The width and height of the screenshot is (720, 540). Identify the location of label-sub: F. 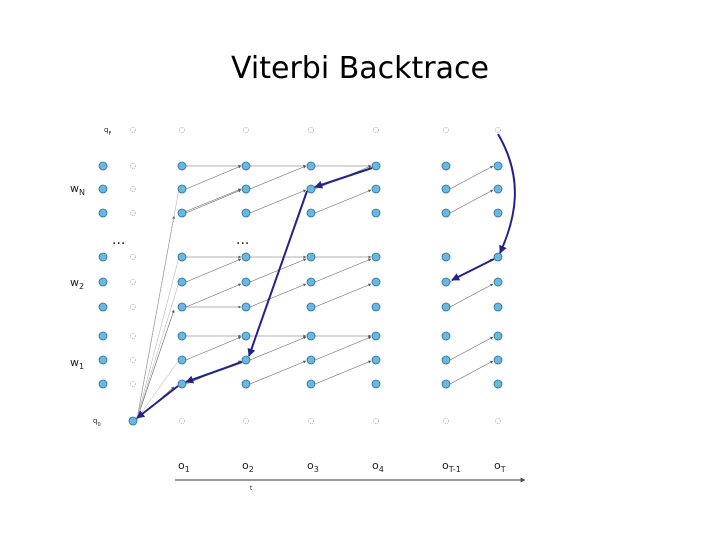
(109, 134).